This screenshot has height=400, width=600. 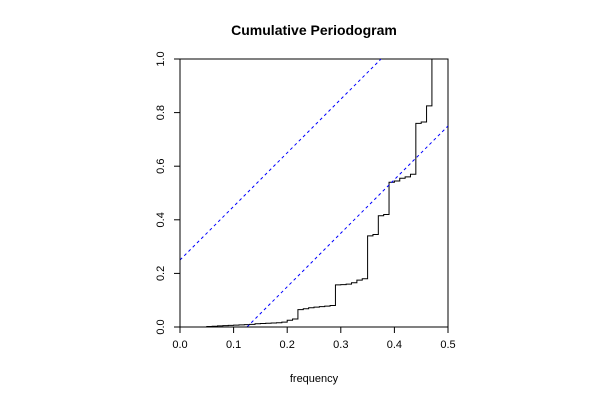 I want to click on chart-title: Cumulative Periodogram, so click(x=314, y=30).